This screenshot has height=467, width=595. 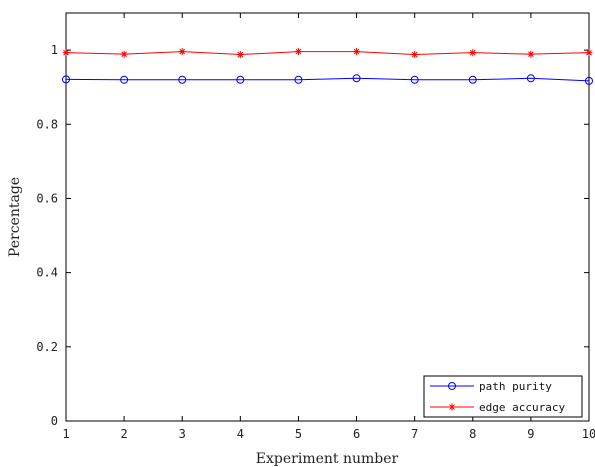 What do you see at coordinates (327, 66) in the screenshot?
I see `series-layer` at bounding box center [327, 66].